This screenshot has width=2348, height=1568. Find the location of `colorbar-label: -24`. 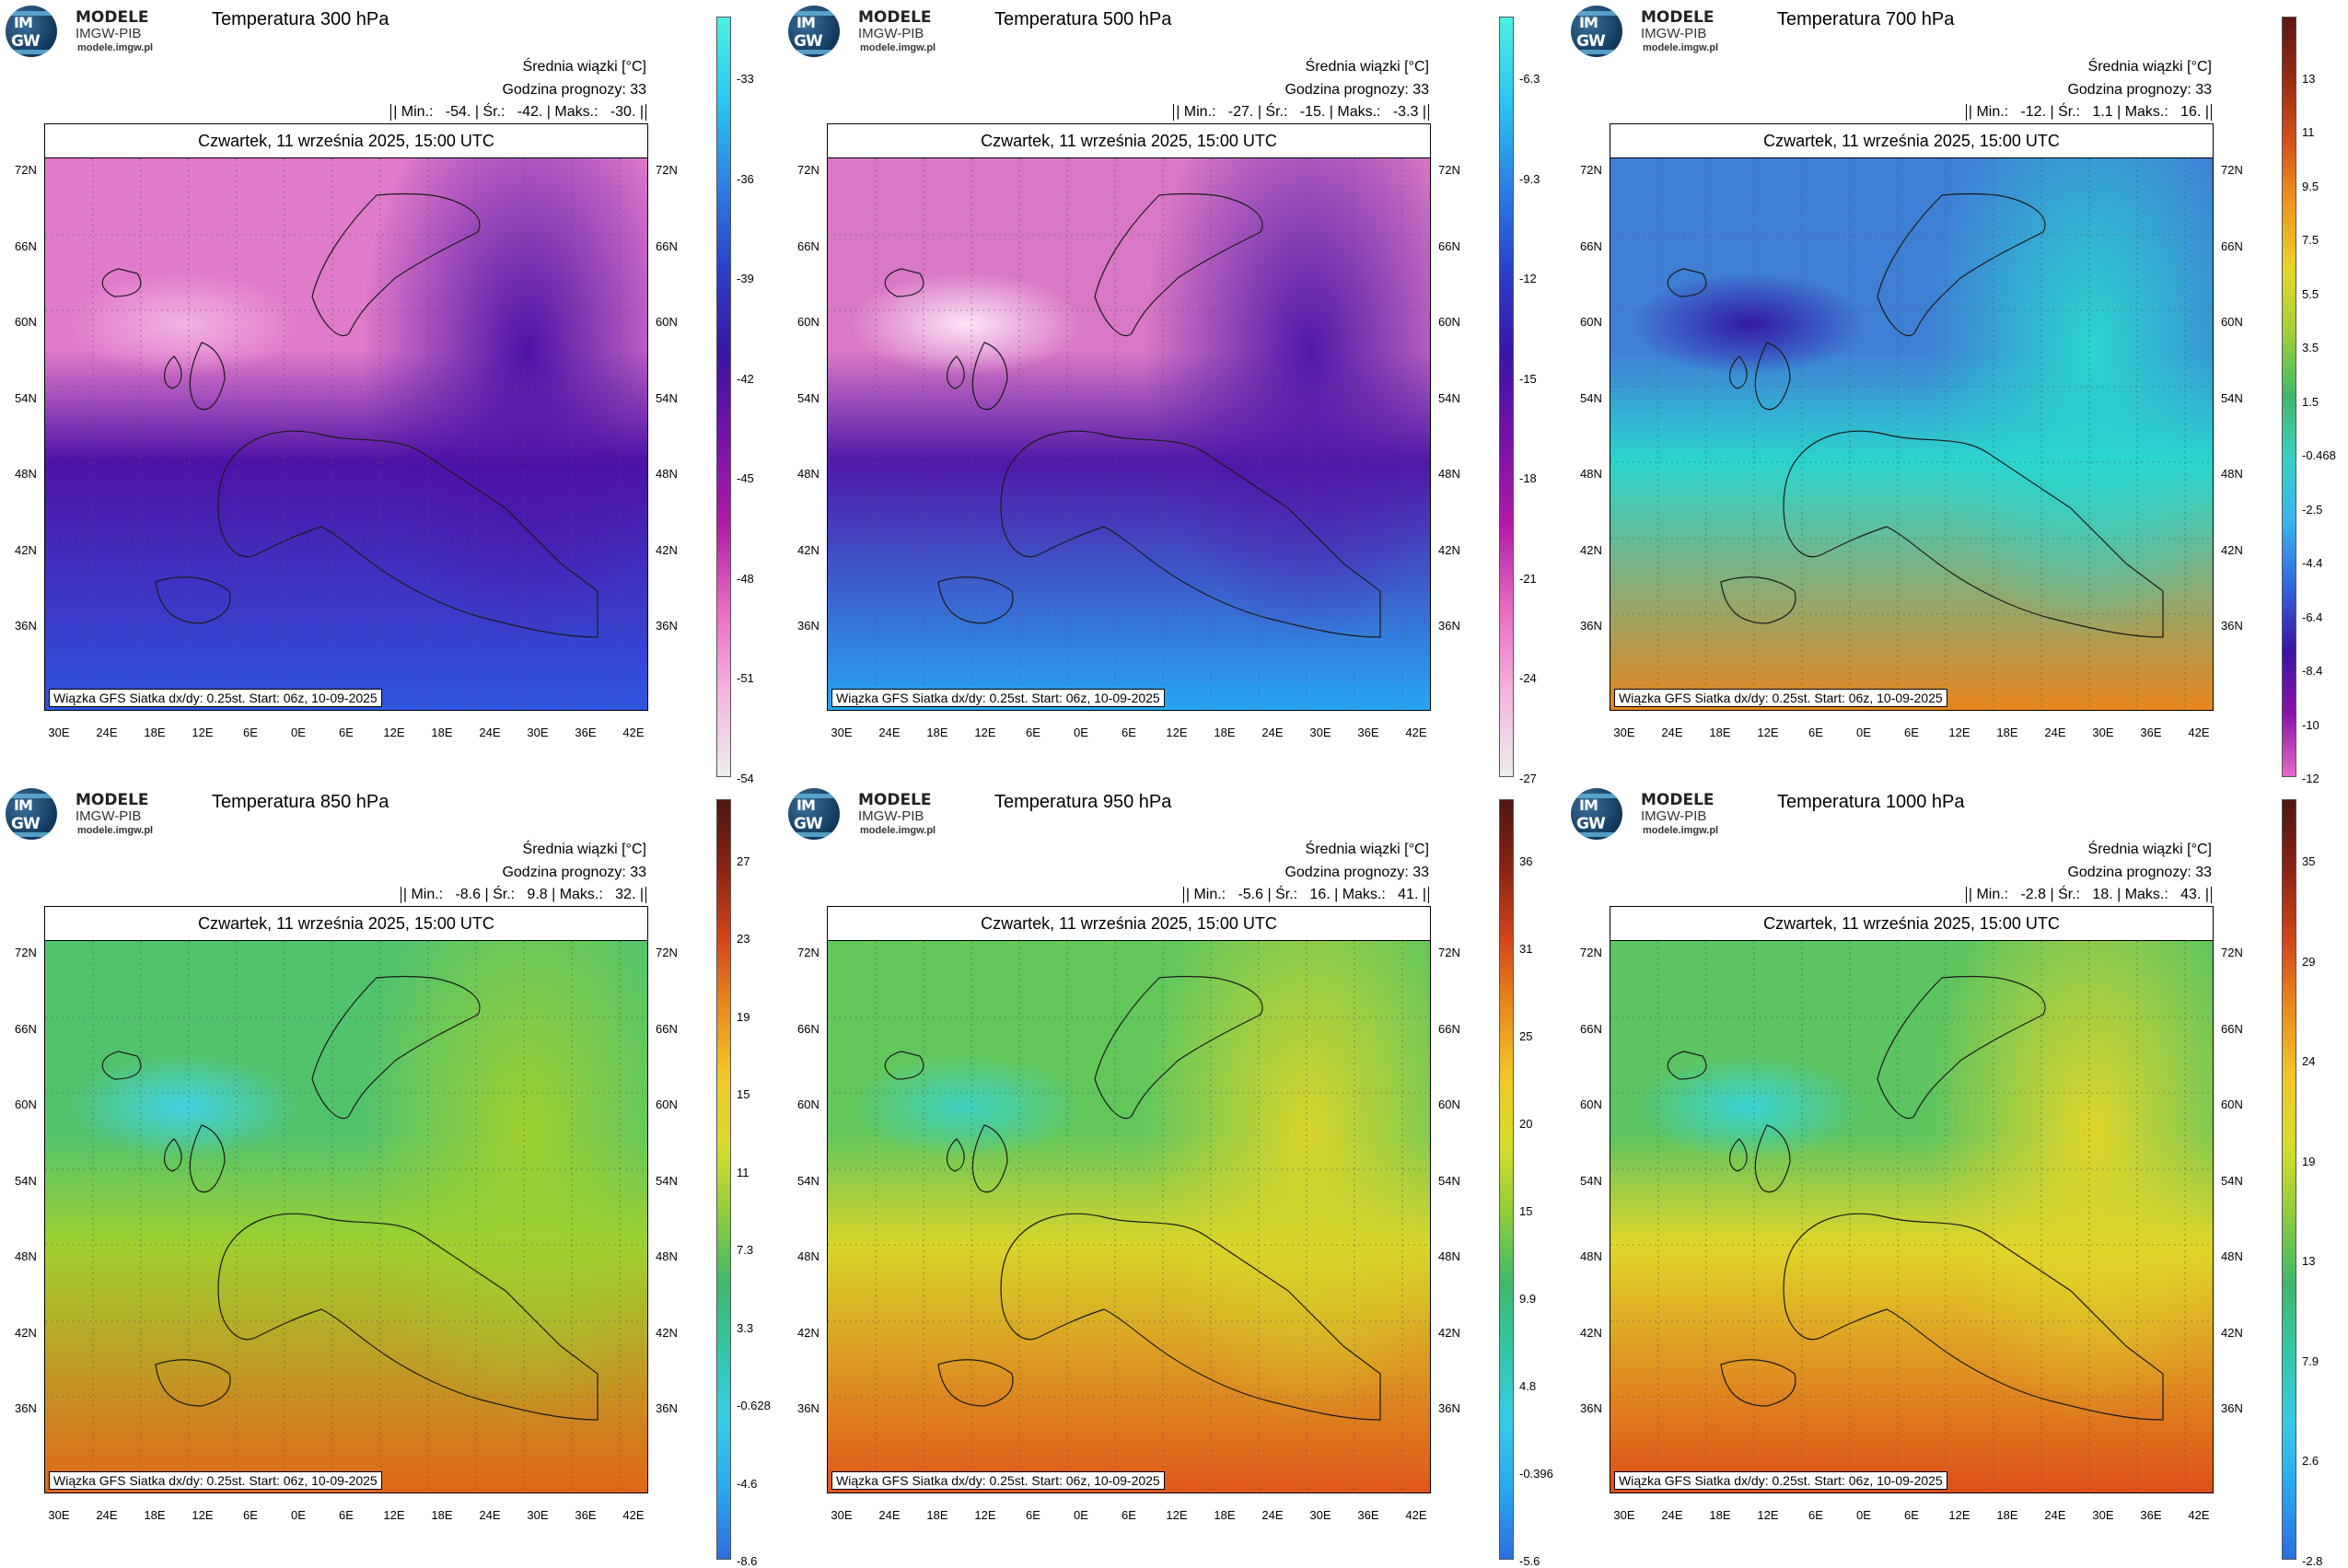

colorbar-label: -24 is located at coordinates (1528, 678).